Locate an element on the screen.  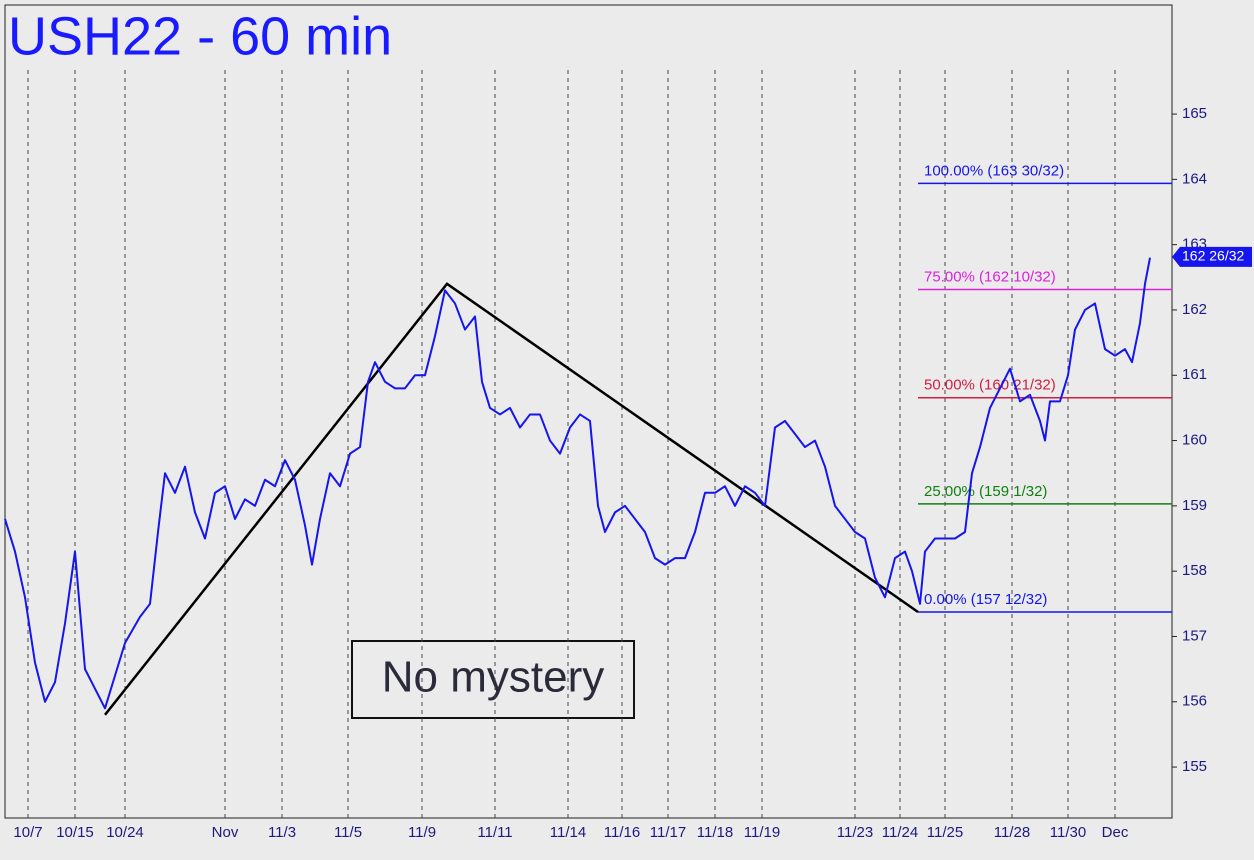
y-tick-label: 159 is located at coordinates (1194, 505).